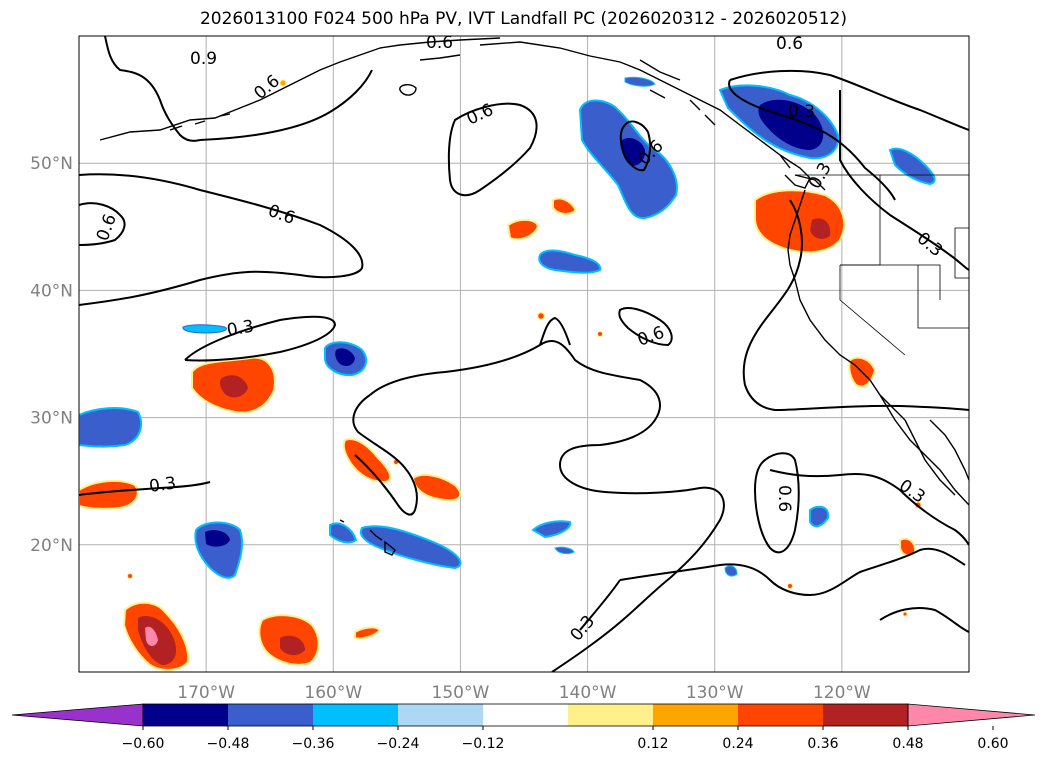 The height and width of the screenshot is (765, 1047). What do you see at coordinates (461, 693) in the screenshot?
I see `longitude-label: 150°W` at bounding box center [461, 693].